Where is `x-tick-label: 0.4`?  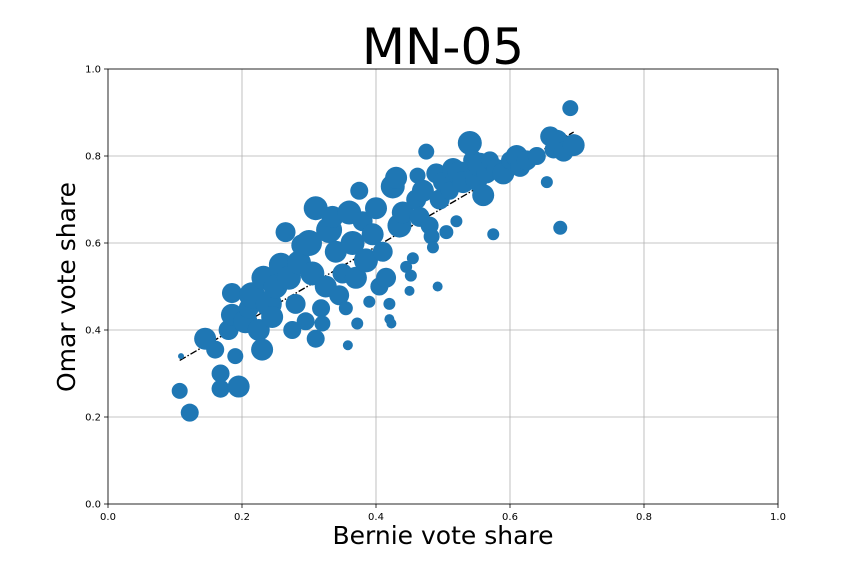
x-tick-label: 0.4 is located at coordinates (376, 517).